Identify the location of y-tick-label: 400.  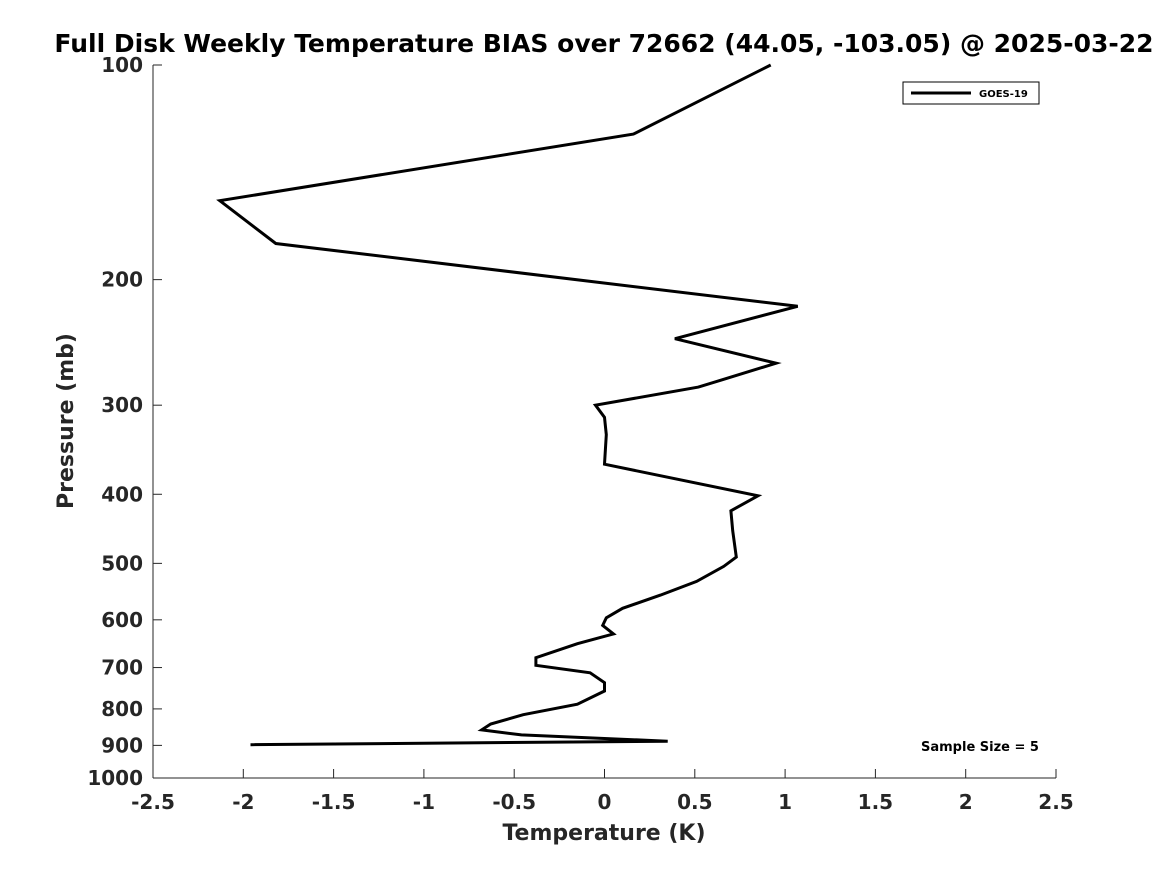
(122, 494).